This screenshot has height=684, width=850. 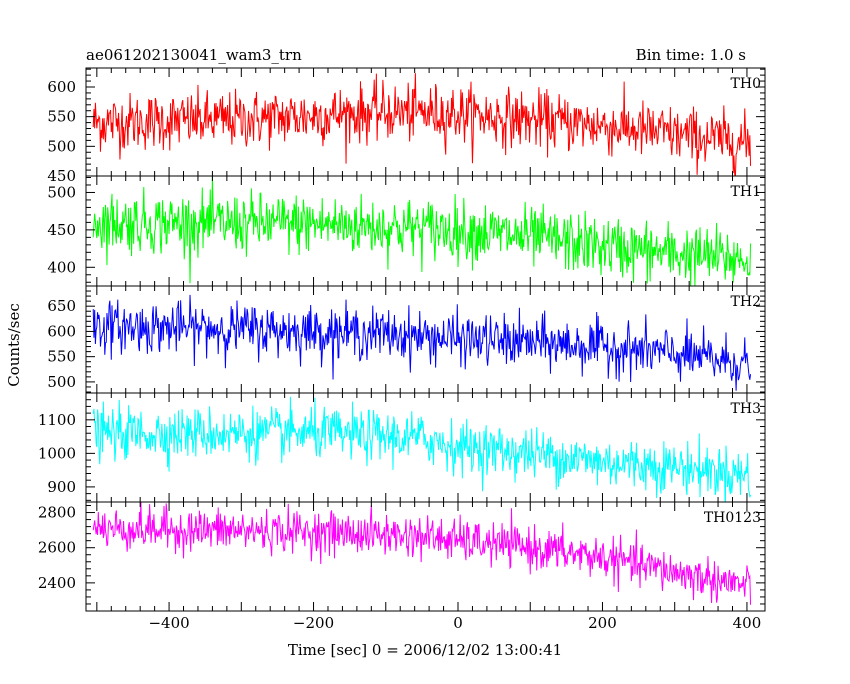 I want to click on panel-th0123: 2400 2600 2800 TH0123, so click(x=402, y=556).